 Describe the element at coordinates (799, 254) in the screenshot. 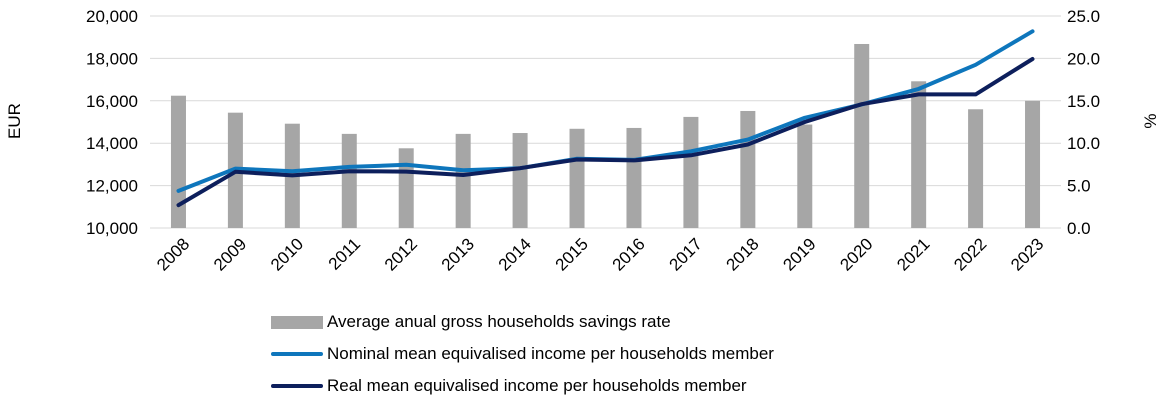

I see `x-tick-label: 2019` at that location.